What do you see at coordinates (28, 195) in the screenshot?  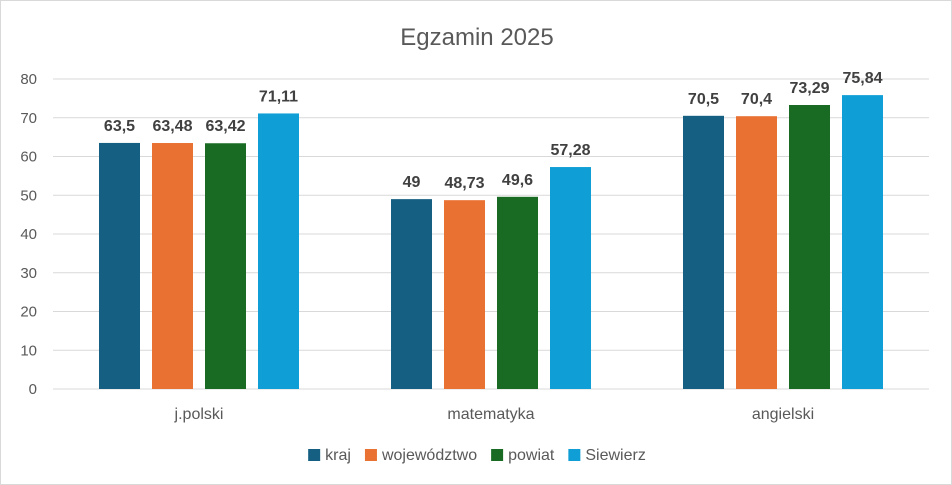 I see `y-tick-label: 50` at bounding box center [28, 195].